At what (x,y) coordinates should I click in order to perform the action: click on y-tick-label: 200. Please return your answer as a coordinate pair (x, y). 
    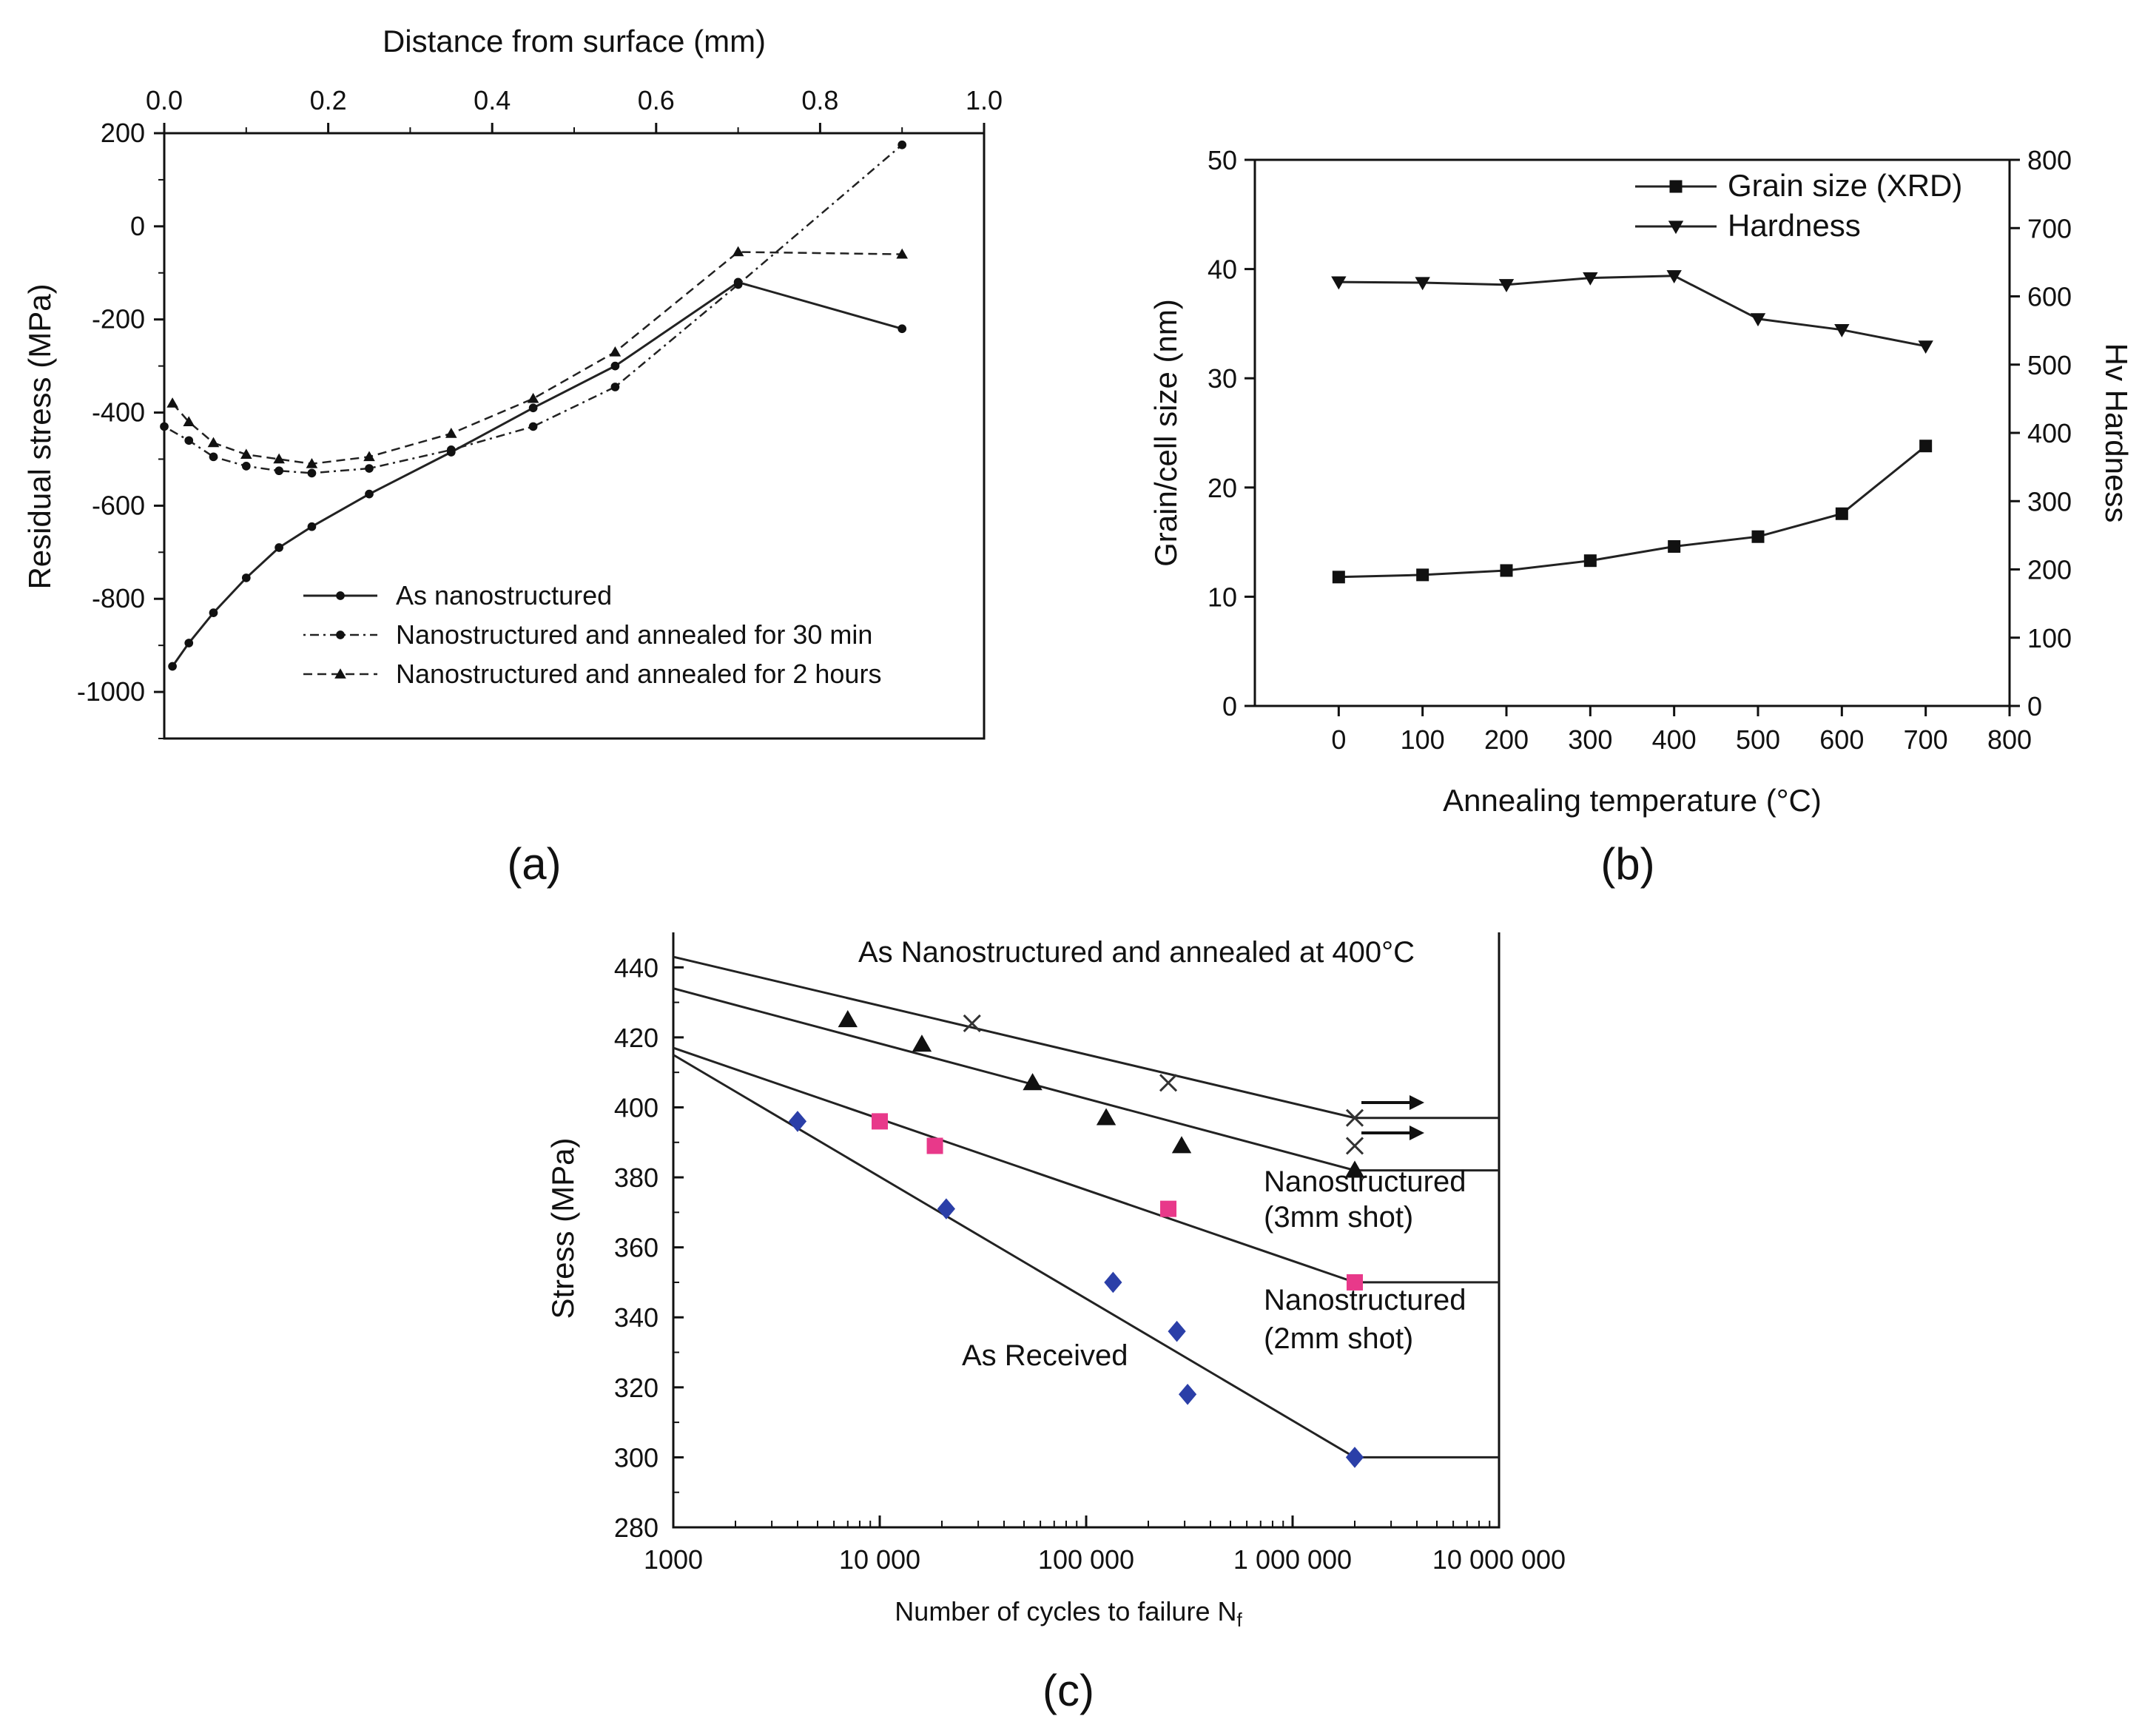
    Looking at the image, I should click on (123, 133).